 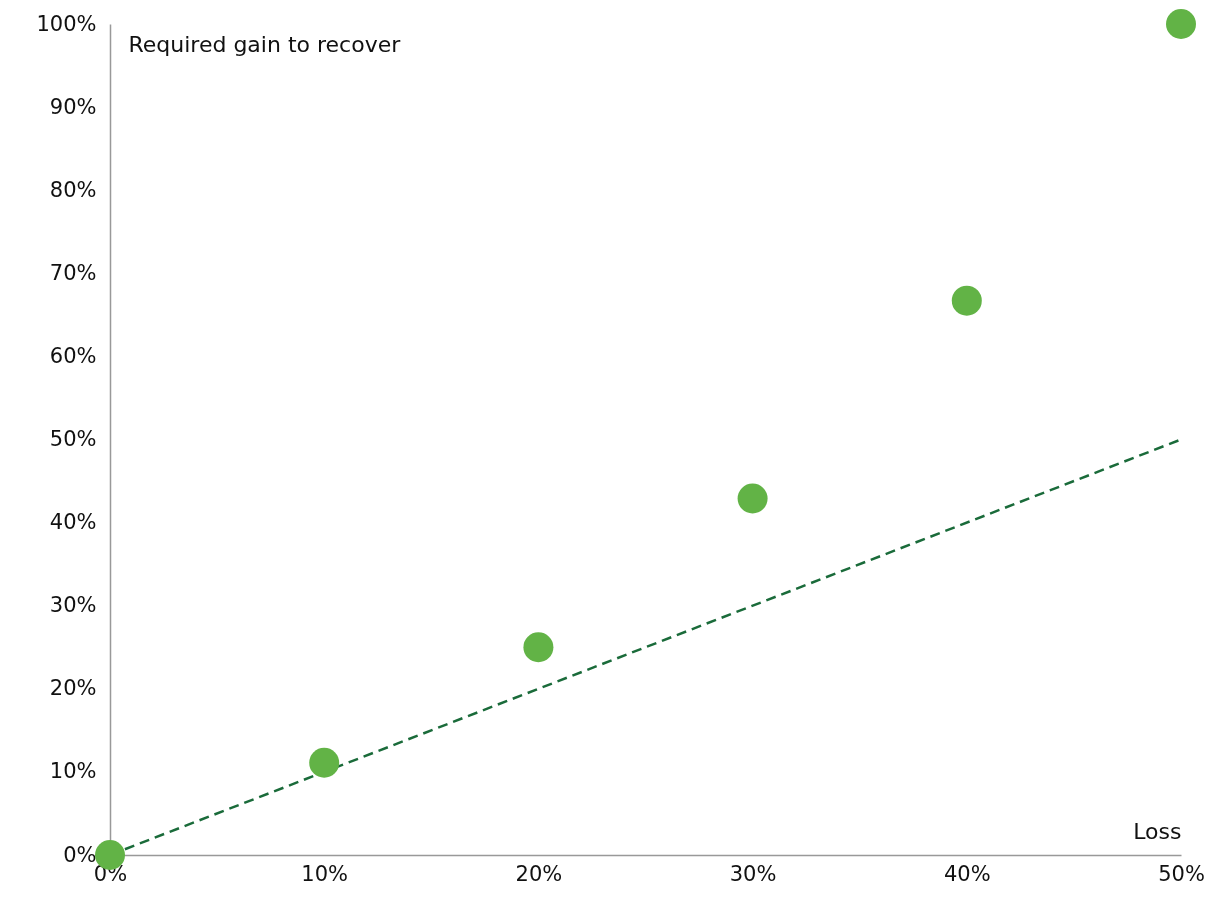 What do you see at coordinates (967, 873) in the screenshot?
I see `x-tick-label: 40%` at bounding box center [967, 873].